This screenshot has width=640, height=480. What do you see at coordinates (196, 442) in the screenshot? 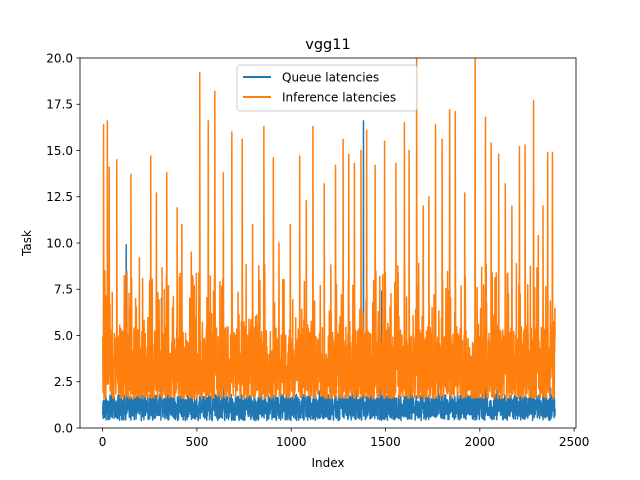
I see `x-tick-label: 500` at bounding box center [196, 442].